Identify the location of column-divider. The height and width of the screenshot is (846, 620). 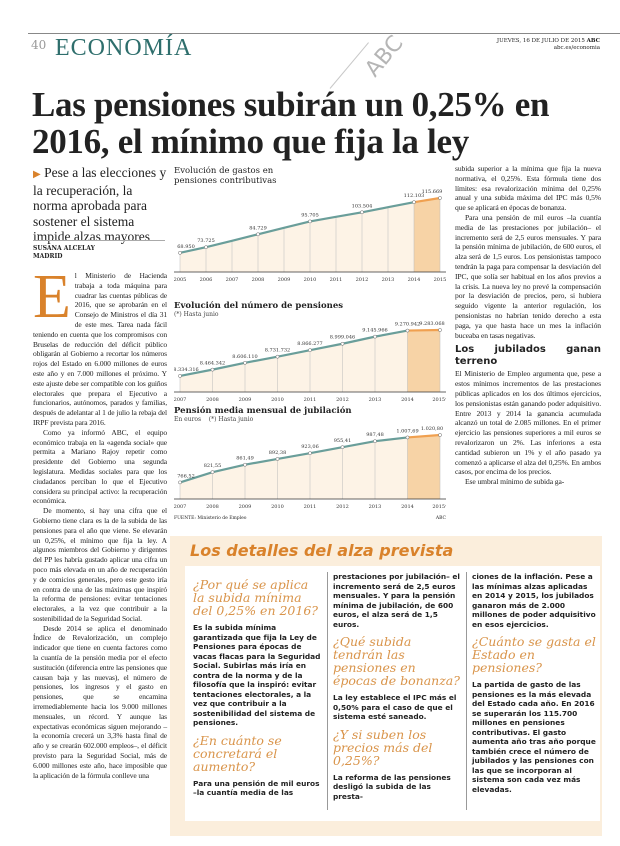
(466, 691).